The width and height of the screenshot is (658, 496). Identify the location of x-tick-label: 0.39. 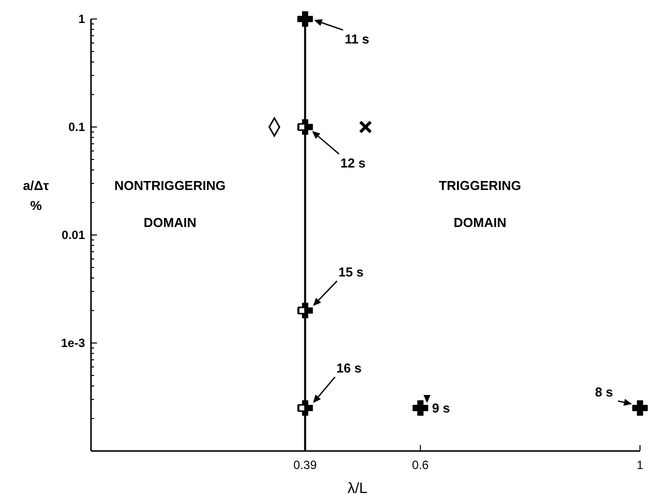
(305, 465).